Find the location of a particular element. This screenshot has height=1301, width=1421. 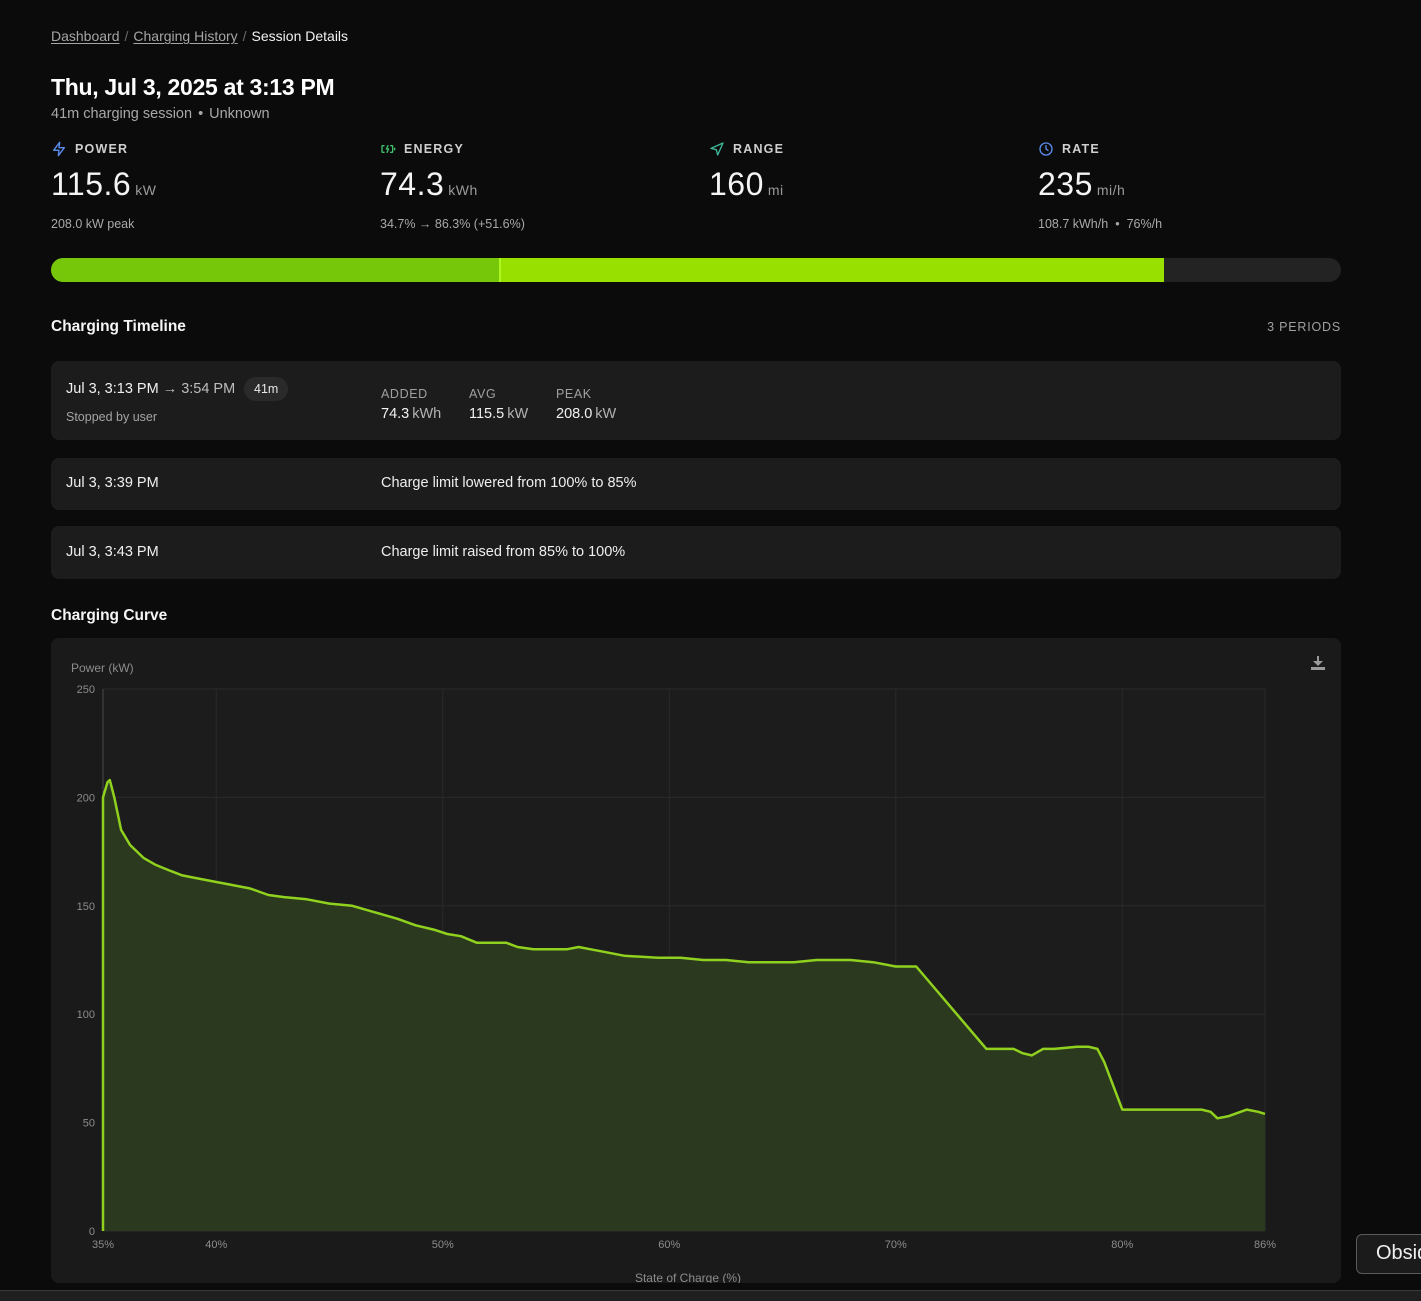

stat-rate-unit: mi/h is located at coordinates (1111, 190).